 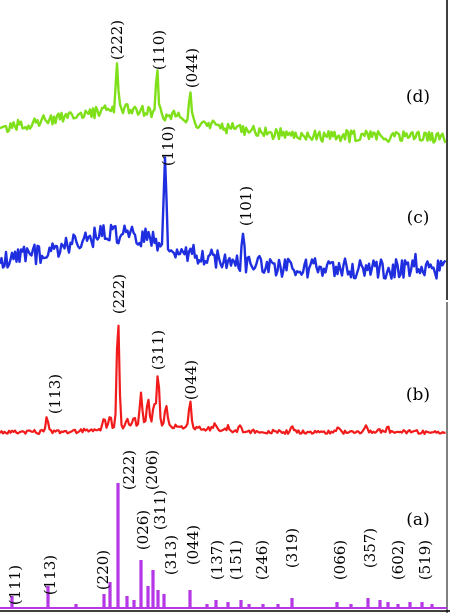 I want to click on peak-label: (313), so click(x=171, y=555).